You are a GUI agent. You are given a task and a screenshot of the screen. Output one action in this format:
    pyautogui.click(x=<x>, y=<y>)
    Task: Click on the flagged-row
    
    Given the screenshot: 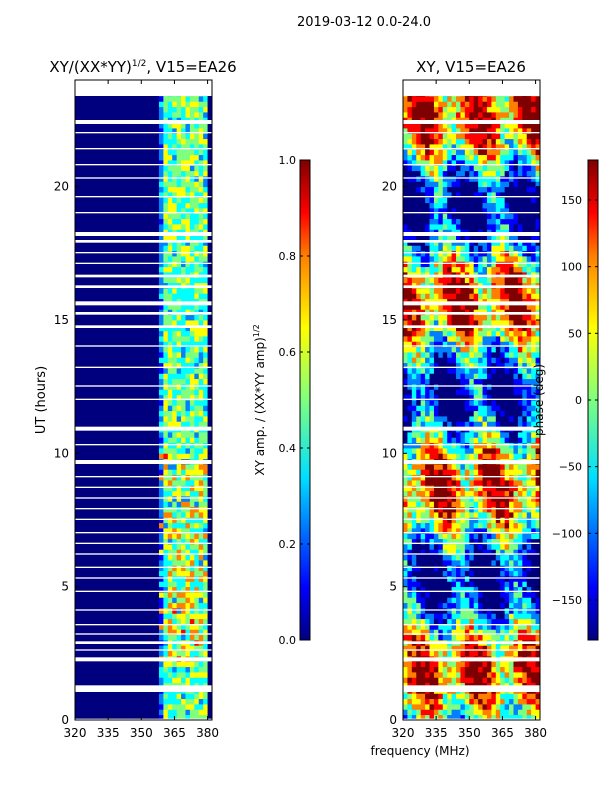 What is the action you would take?
    pyautogui.click(x=143, y=519)
    